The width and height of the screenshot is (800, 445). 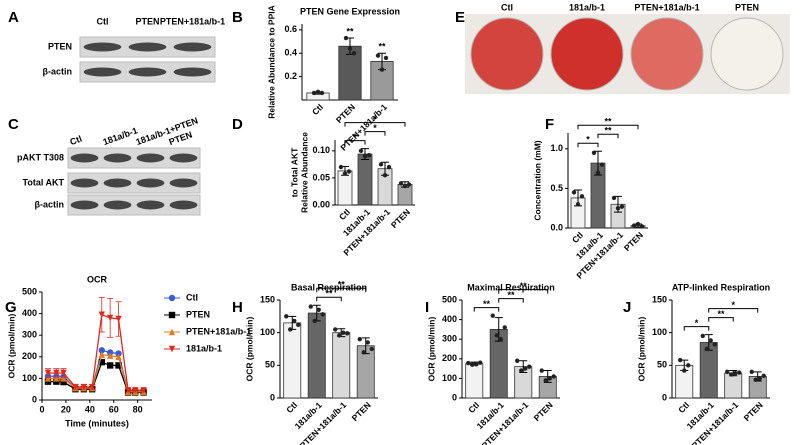 I want to click on y-axis-label: OCR (pmol/min), so click(x=249, y=348).